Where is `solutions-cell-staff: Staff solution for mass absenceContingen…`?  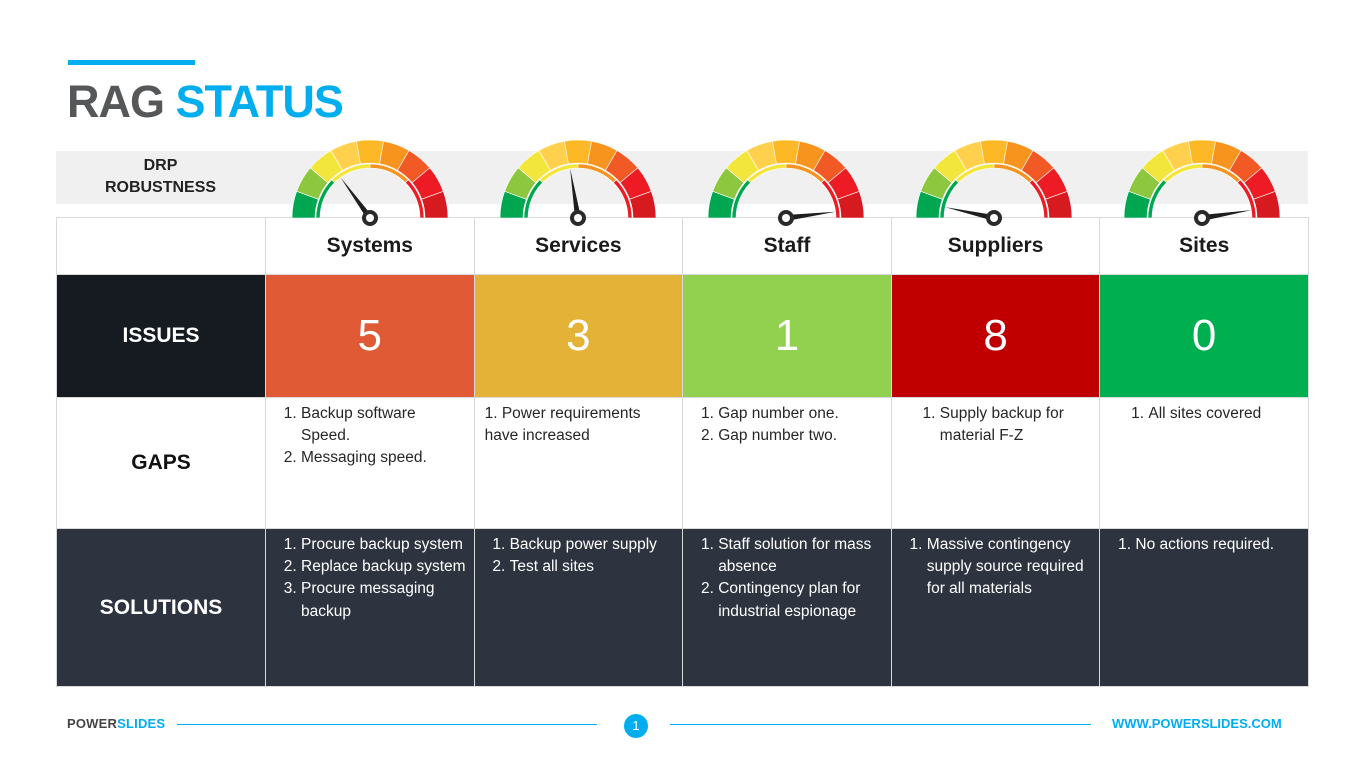 solutions-cell-staff: Staff solution for mass absenceContingen… is located at coordinates (787, 607).